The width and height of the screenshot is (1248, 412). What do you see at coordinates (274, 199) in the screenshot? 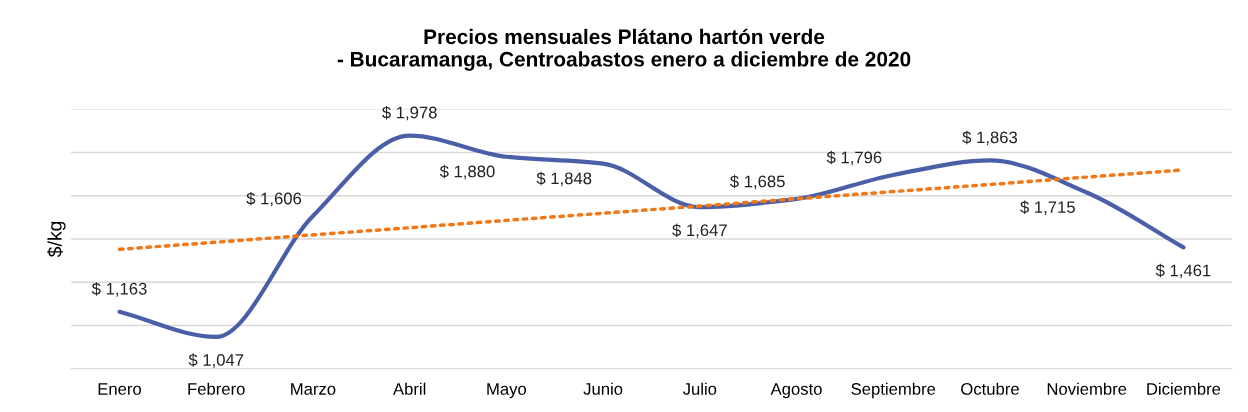
I see `data-label: $ 1,606` at bounding box center [274, 199].